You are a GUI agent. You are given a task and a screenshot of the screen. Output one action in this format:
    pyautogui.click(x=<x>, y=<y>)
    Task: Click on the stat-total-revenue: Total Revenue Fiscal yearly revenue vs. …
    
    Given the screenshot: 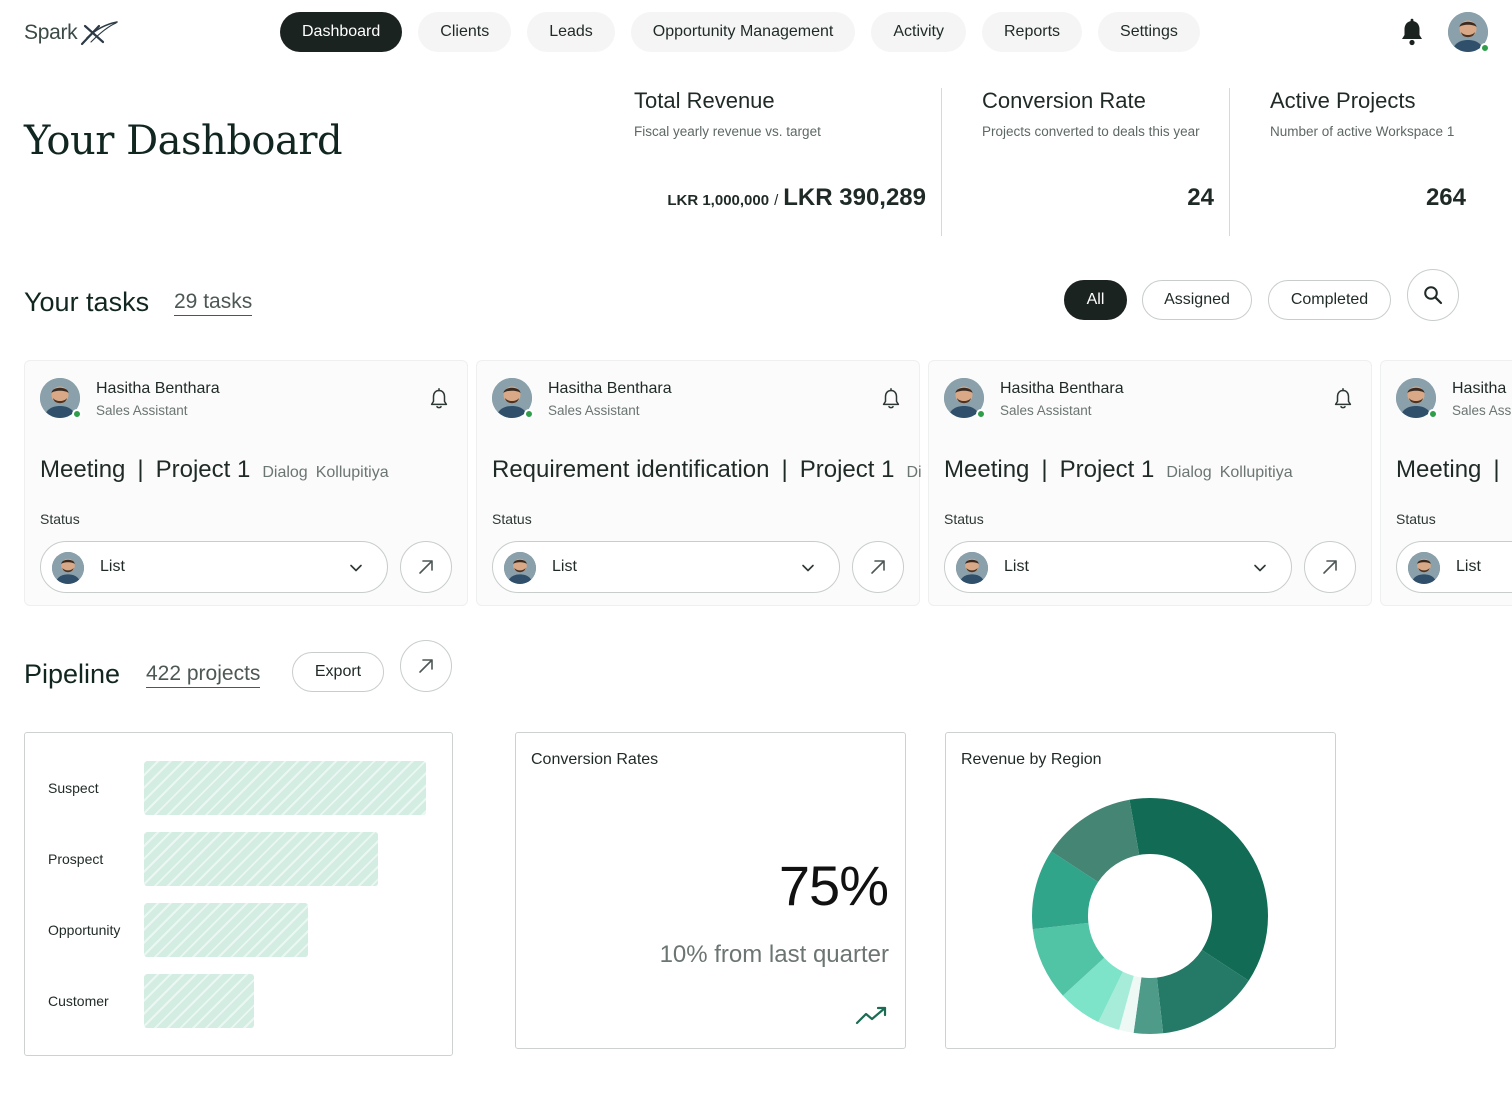 What is the action you would take?
    pyautogui.click(x=780, y=162)
    